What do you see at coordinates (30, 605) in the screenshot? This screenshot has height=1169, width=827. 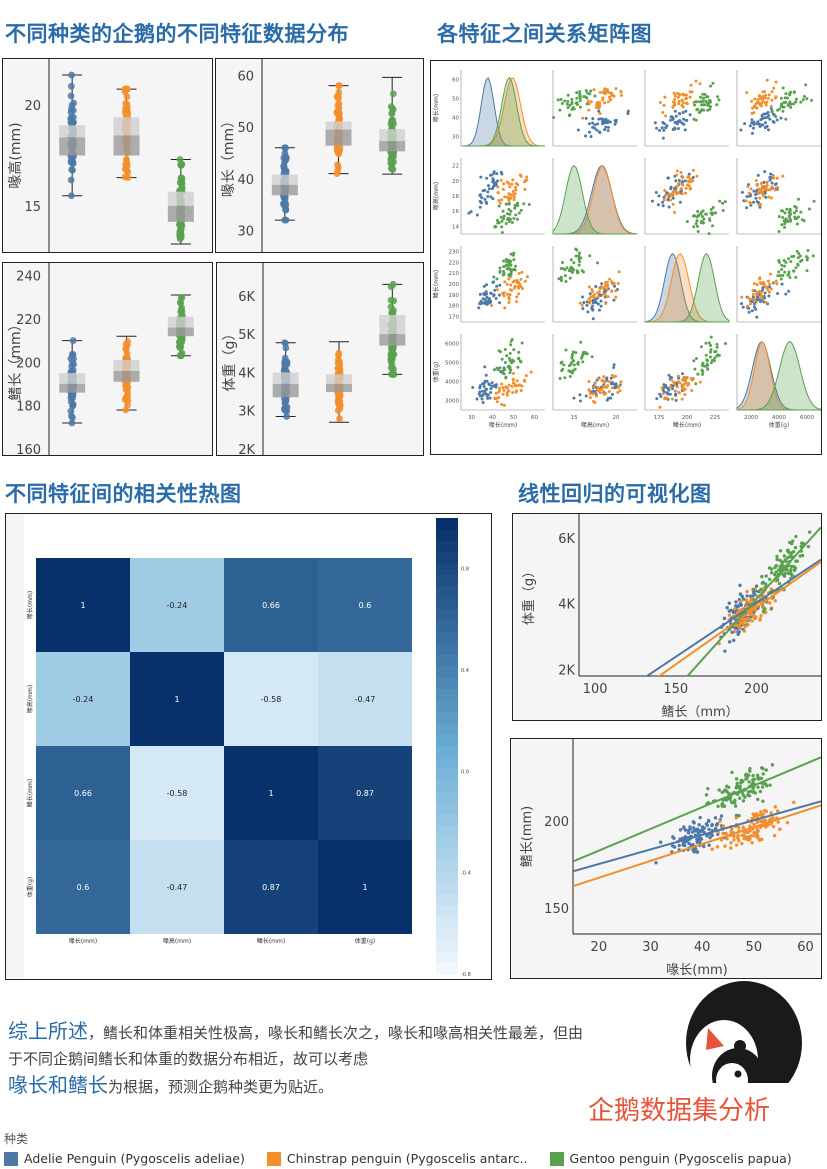 I see `heatmap-row-label: 喙长(mm)` at bounding box center [30, 605].